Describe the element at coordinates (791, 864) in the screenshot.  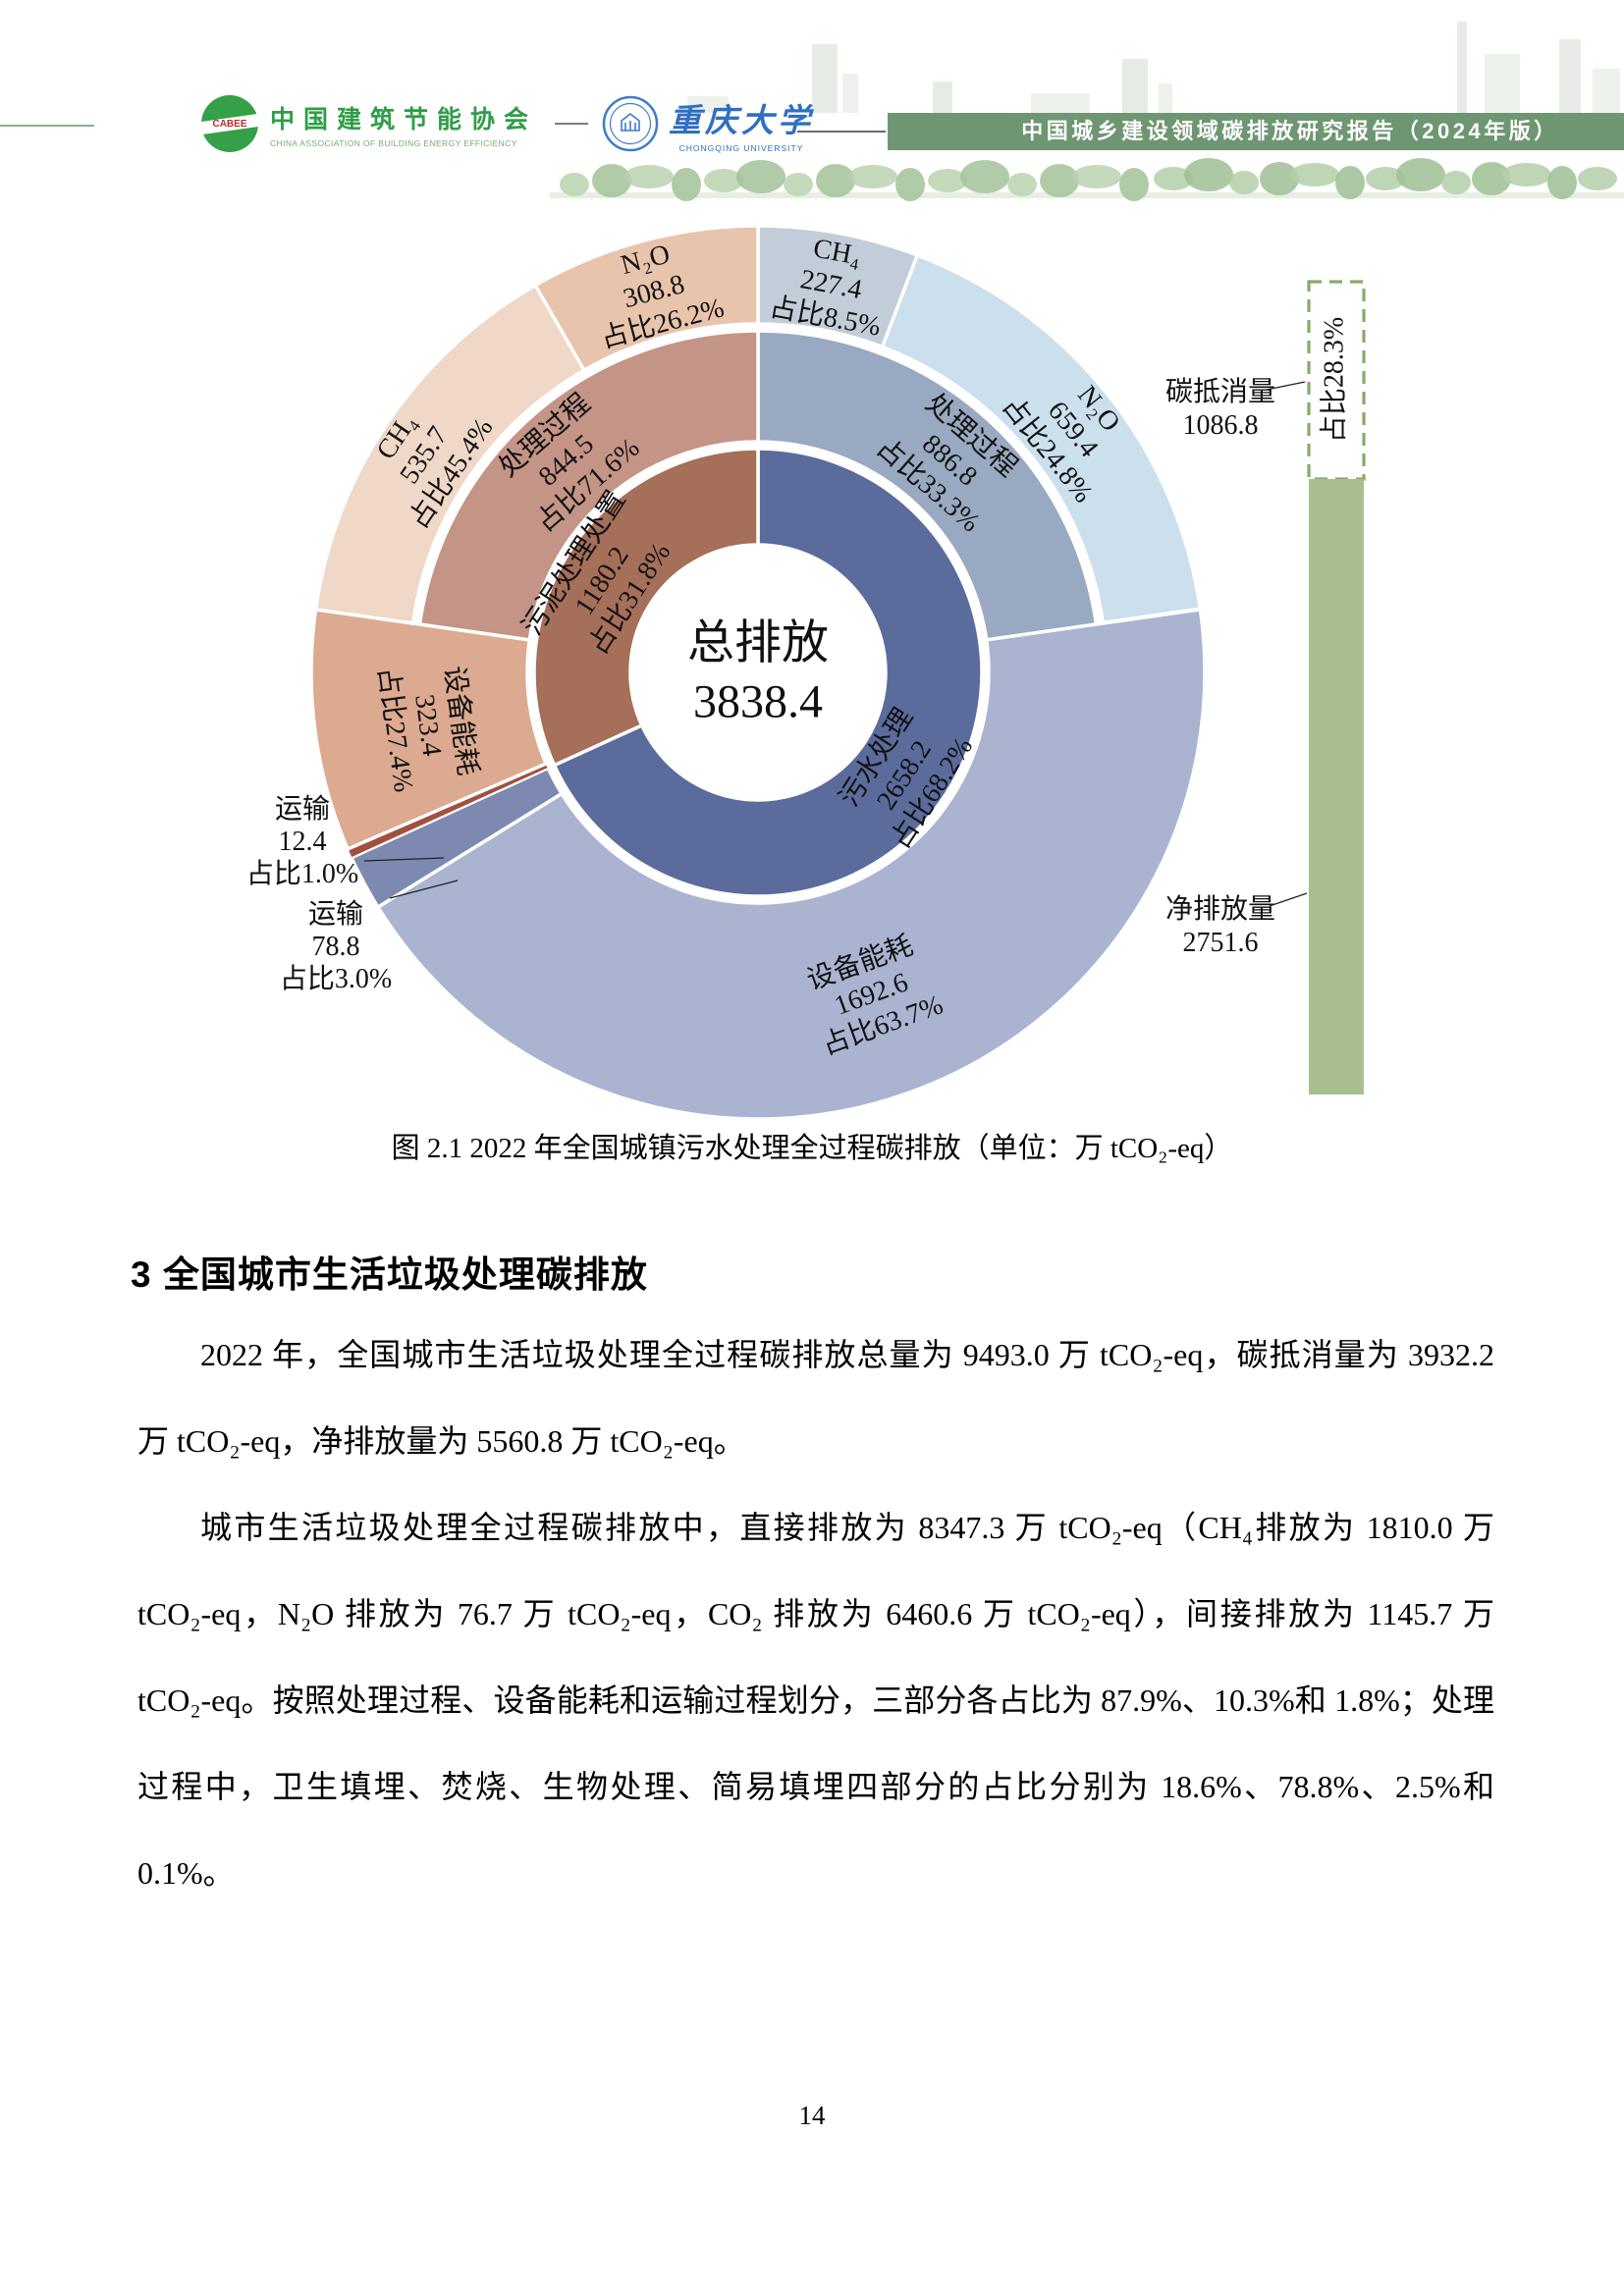
I see `segment-ww-energy` at that location.